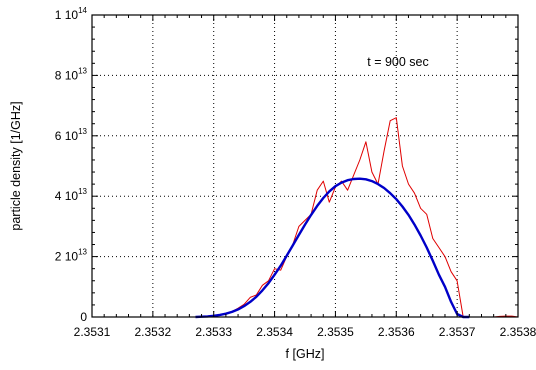 The height and width of the screenshot is (370, 536). Describe the element at coordinates (71, 135) in the screenshot. I see `y-tick-label: 6 1013` at that location.